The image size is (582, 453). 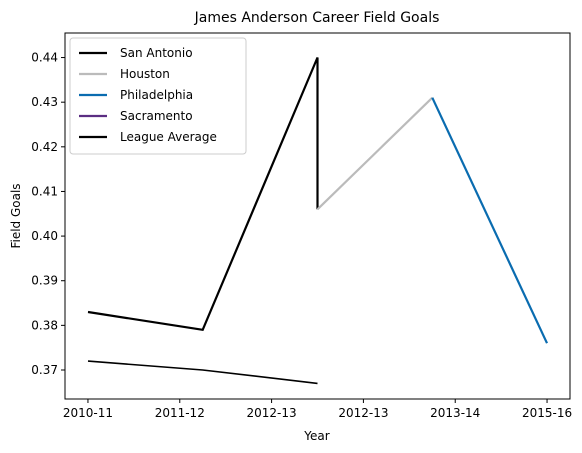 What do you see at coordinates (180, 413) in the screenshot?
I see `x-tick-label: 2011-12` at bounding box center [180, 413].